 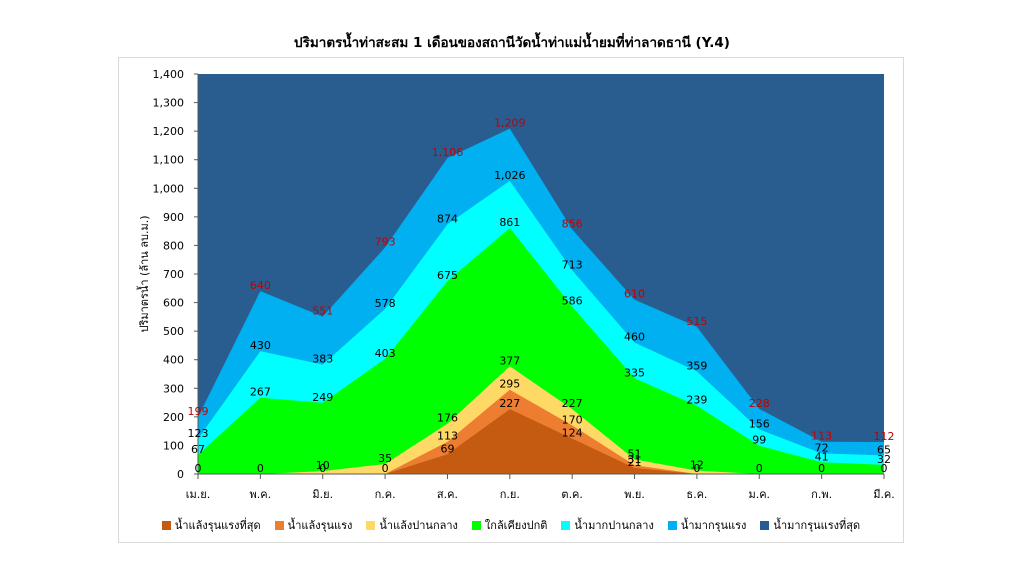 I want to click on data-label: 72, so click(x=822, y=447).